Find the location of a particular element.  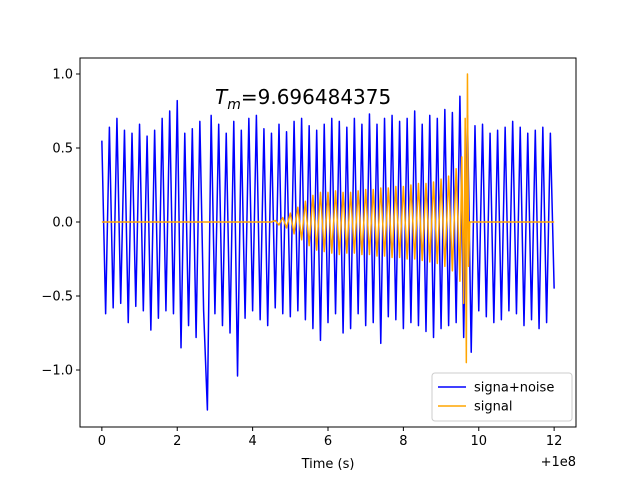

x-axis-label: Time (s) is located at coordinates (328, 464).